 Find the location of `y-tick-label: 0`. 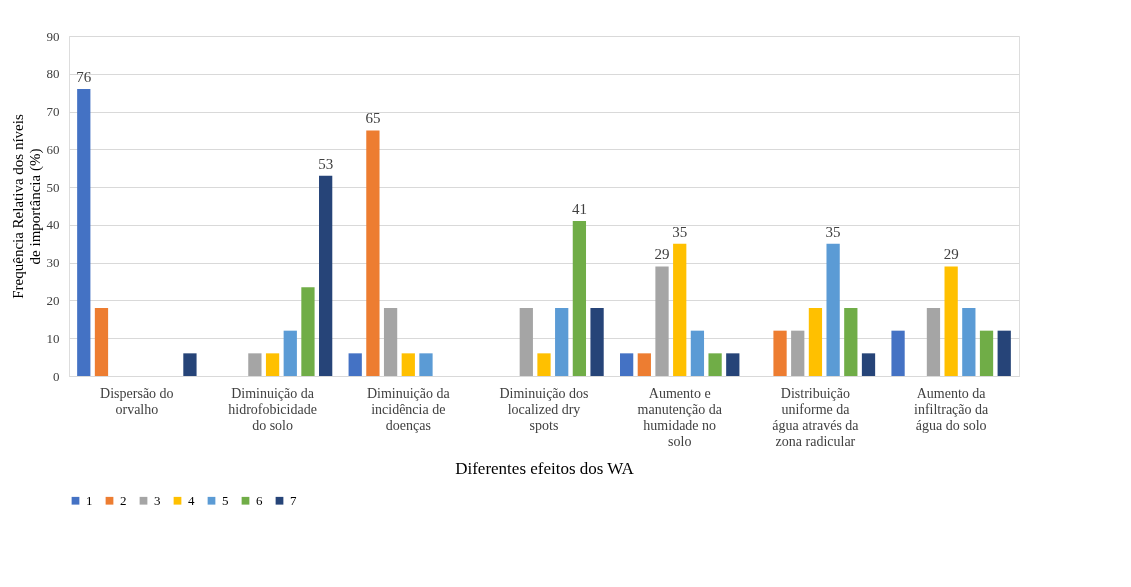

y-tick-label: 0 is located at coordinates (56, 376).